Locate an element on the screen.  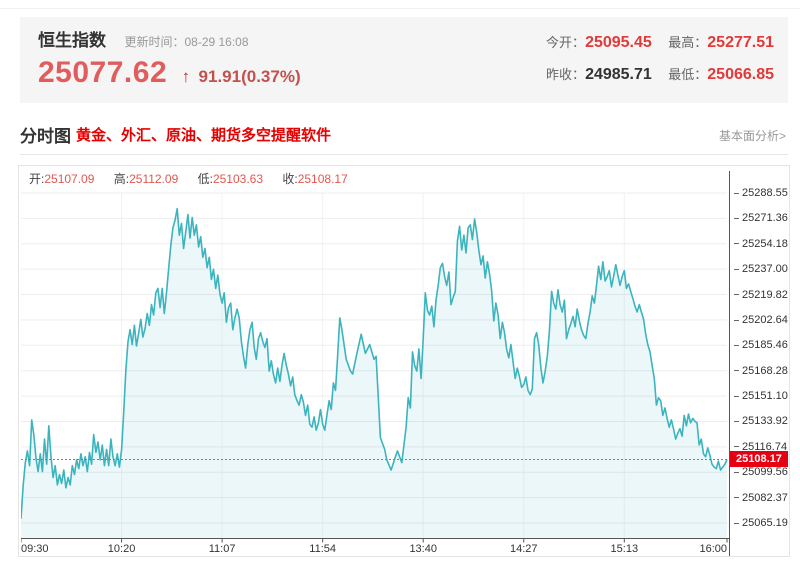
current-index-value: 25077.62 is located at coordinates (103, 72).